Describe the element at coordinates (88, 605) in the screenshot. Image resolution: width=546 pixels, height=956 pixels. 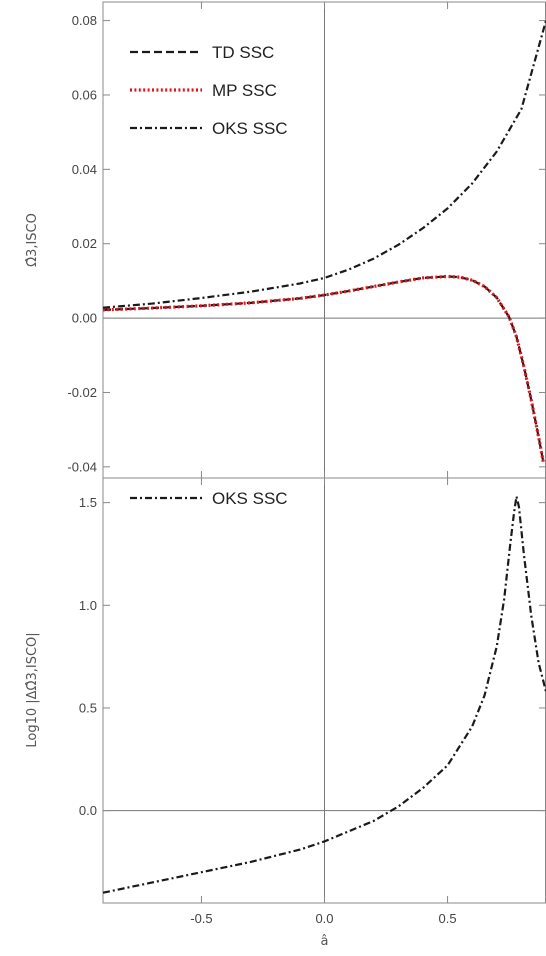
I see `bot-y-tick-label: 1.0` at that location.